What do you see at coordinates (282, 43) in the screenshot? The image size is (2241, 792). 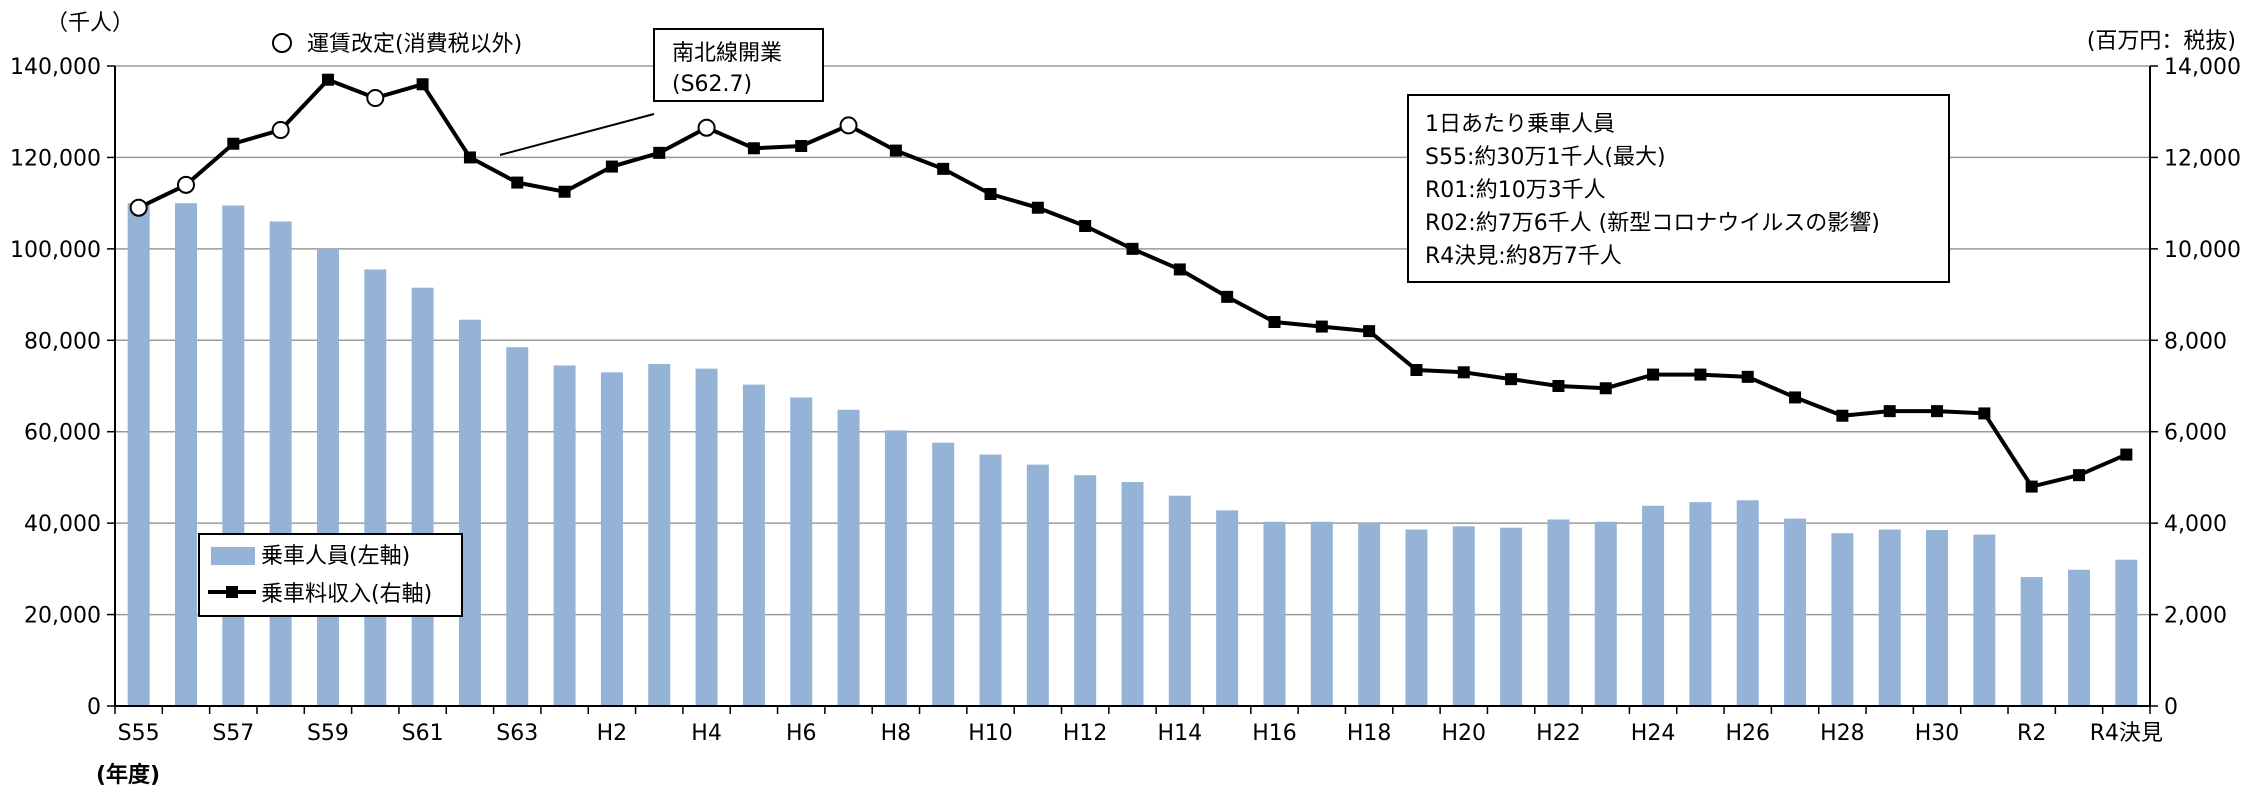 I see `revision-legend-marker` at bounding box center [282, 43].